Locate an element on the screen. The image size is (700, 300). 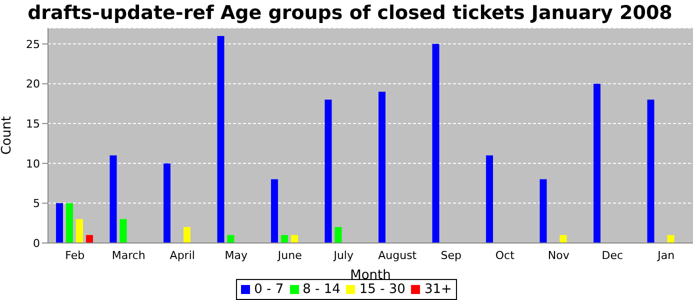
y-tick-label: 5 is located at coordinates (36, 203).